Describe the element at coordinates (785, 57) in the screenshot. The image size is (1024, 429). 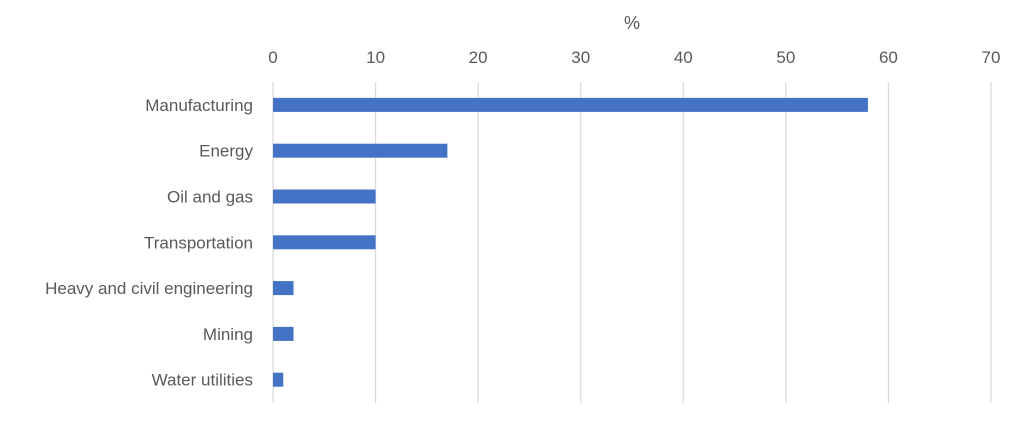
I see `x-tick-label-50: 50` at that location.